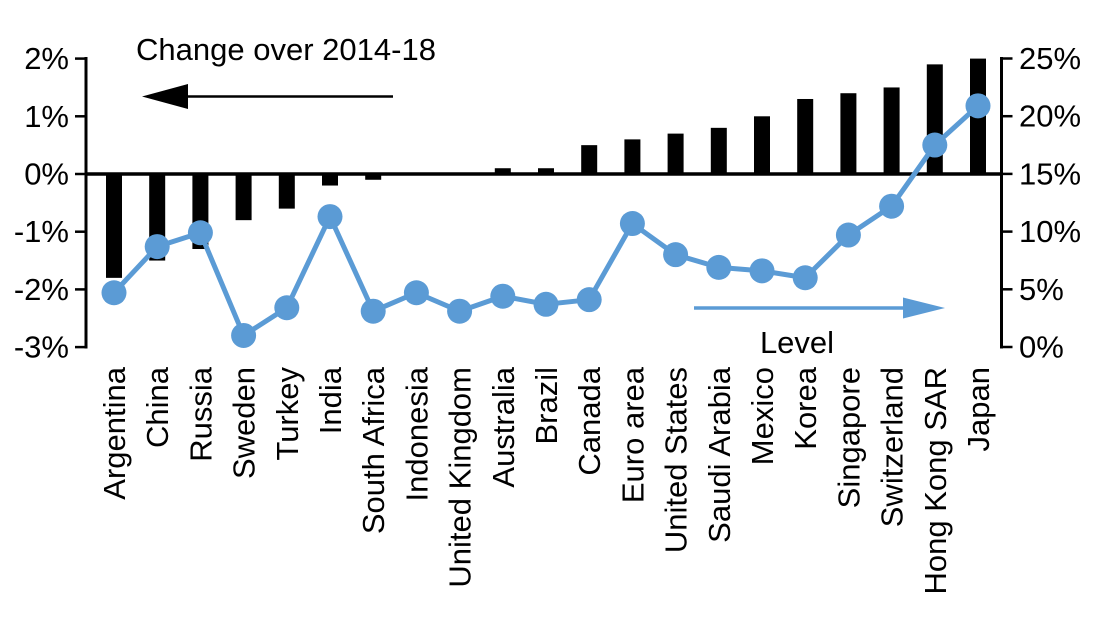 This screenshot has width=1102, height=619. I want to click on x-label-indonesia: Indonesia, so click(416, 433).